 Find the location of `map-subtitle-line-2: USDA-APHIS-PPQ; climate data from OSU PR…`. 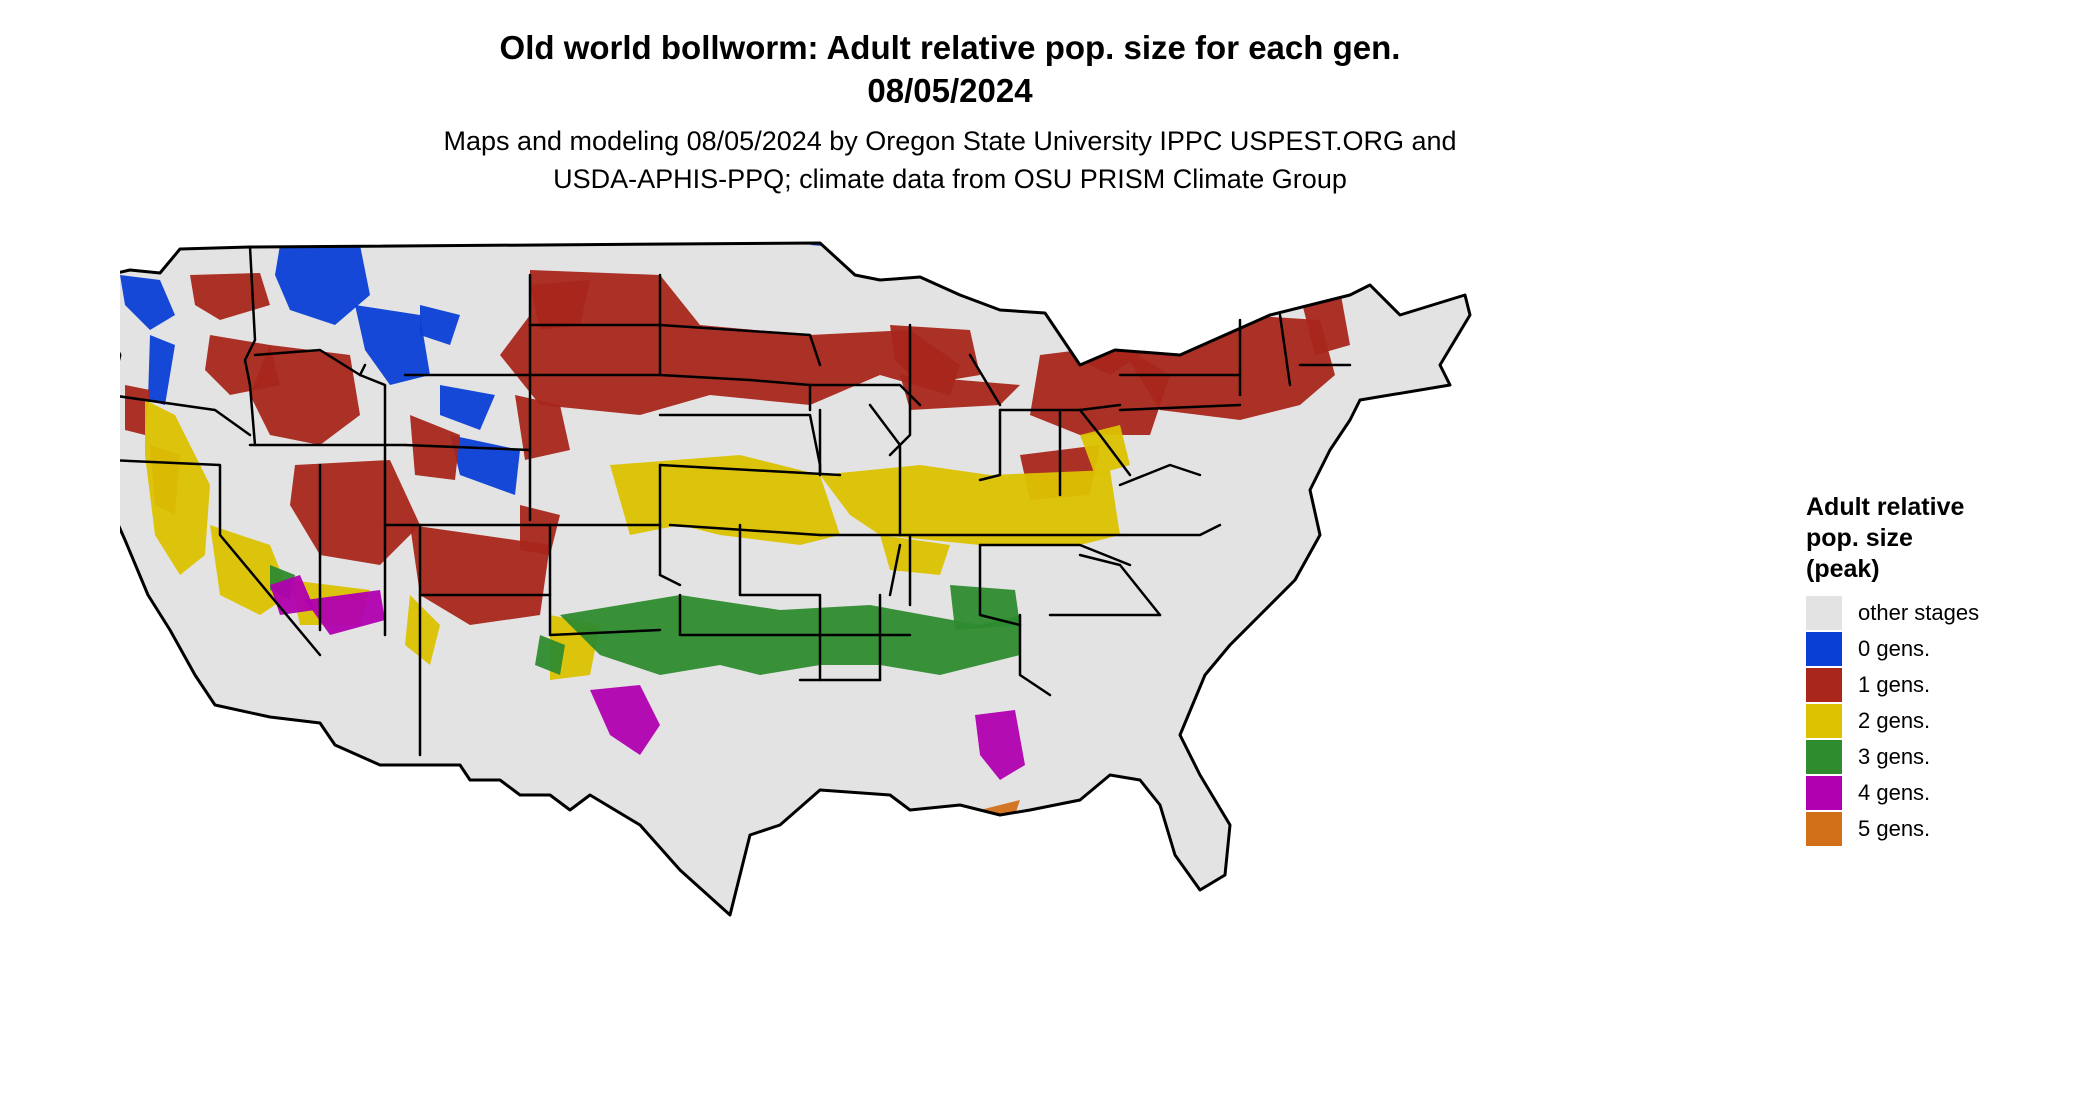

map-subtitle-line-2: USDA-APHIS-PPQ; climate data from OSU PR… is located at coordinates (950, 179).